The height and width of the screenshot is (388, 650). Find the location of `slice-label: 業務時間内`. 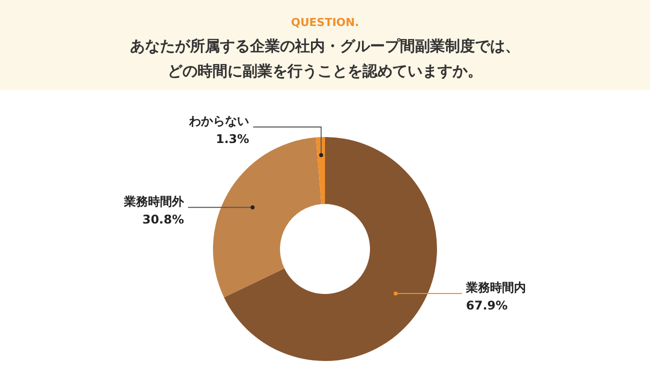

slice-label: 業務時間内 is located at coordinates (495, 287).